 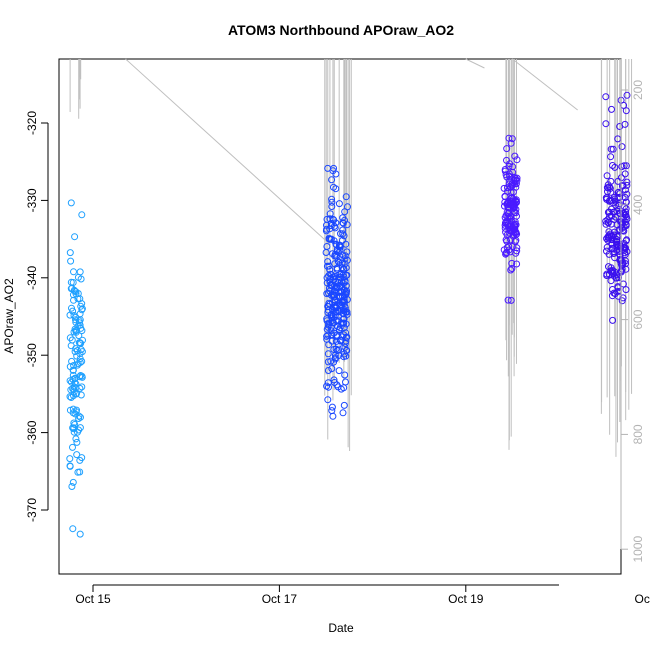 I want to click on y2-tick-label: 400, so click(x=638, y=204).